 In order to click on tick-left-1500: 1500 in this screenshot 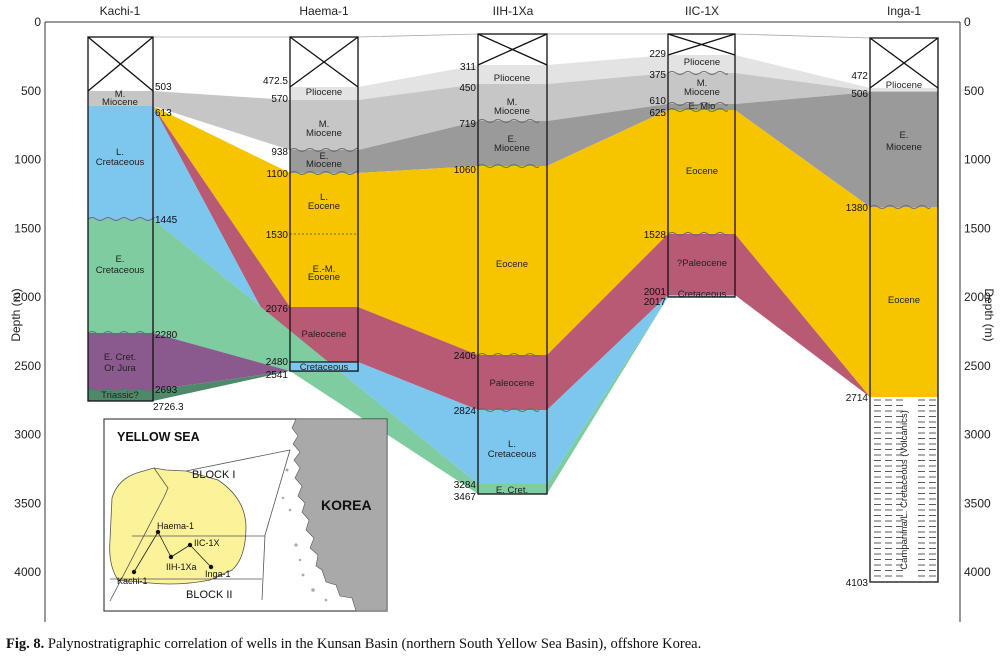, I will do `click(27, 228)`.